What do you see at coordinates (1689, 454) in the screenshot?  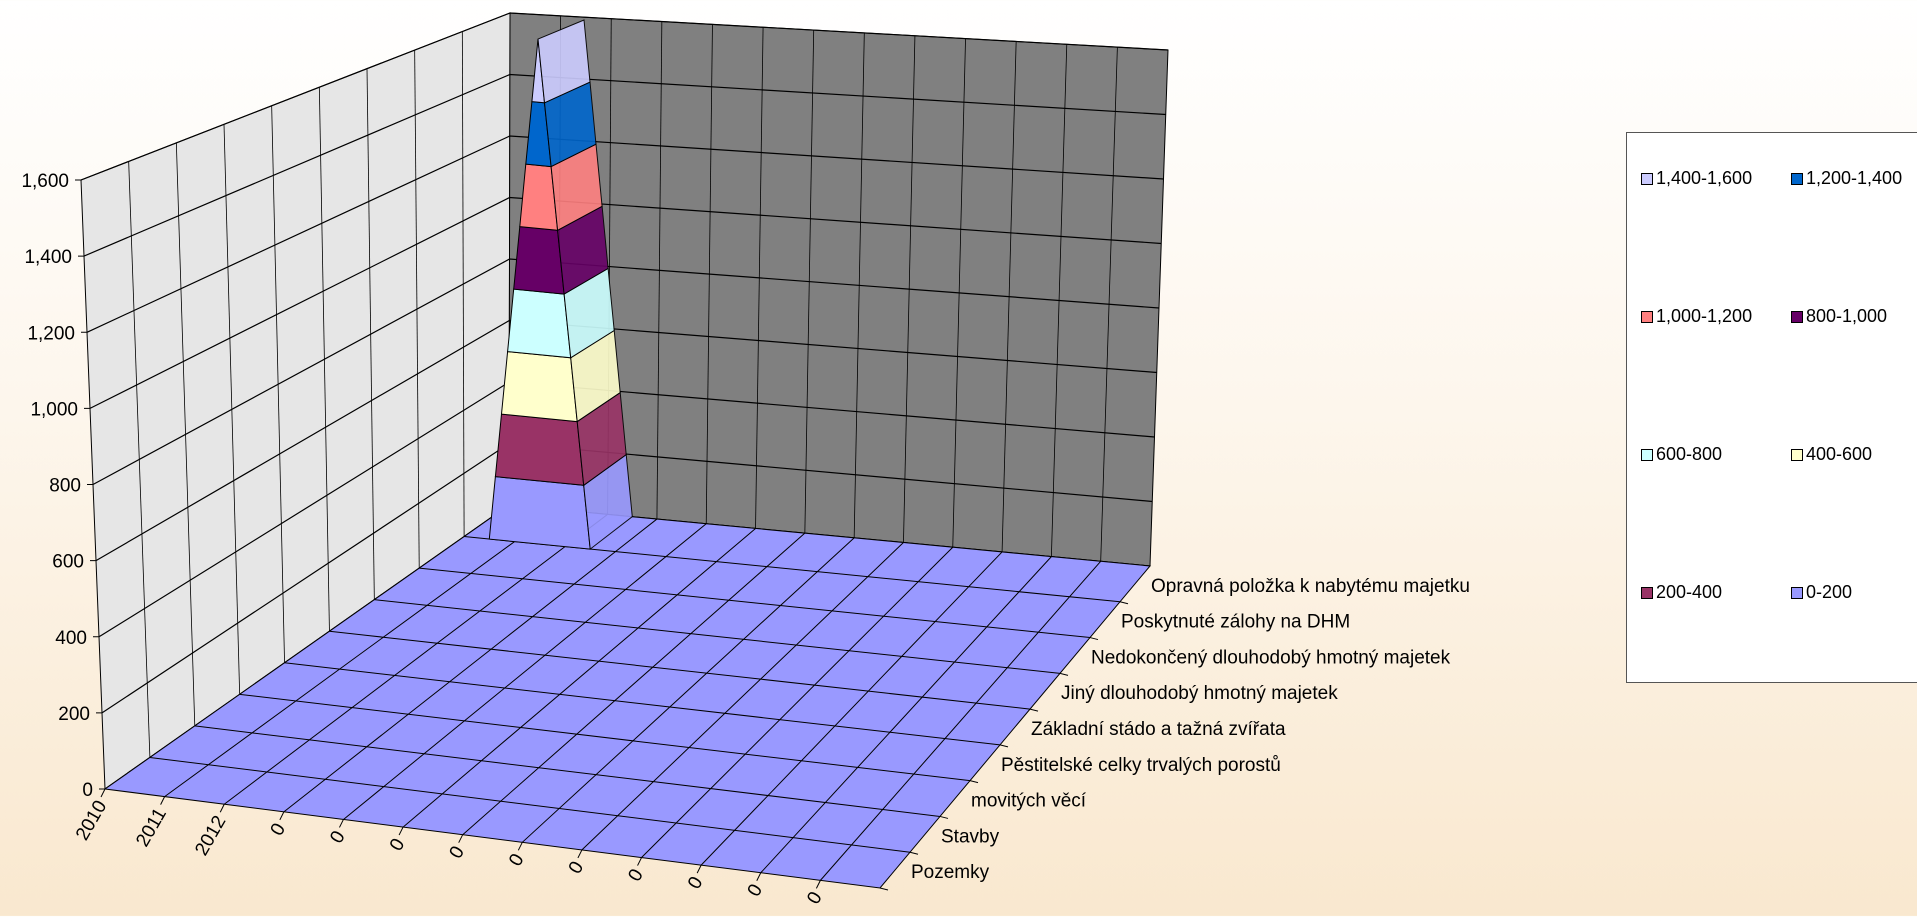 I see `legend-label: 600-800` at bounding box center [1689, 454].